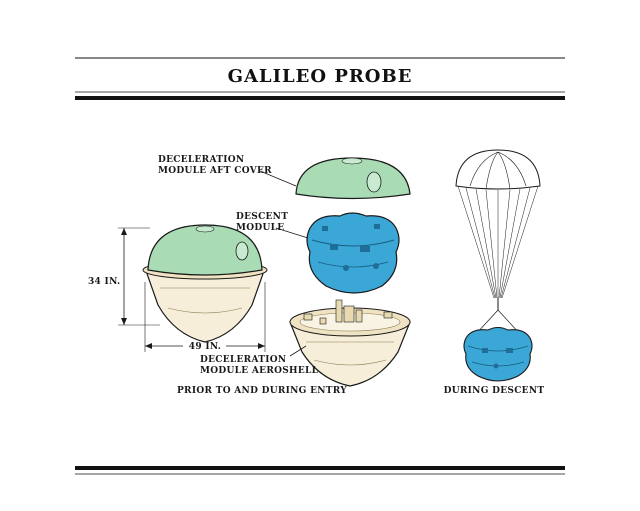 The height and width of the screenshot is (511, 640). What do you see at coordinates (260, 228) in the screenshot?
I see `descent-module-label-line2: MODULE` at bounding box center [260, 228].